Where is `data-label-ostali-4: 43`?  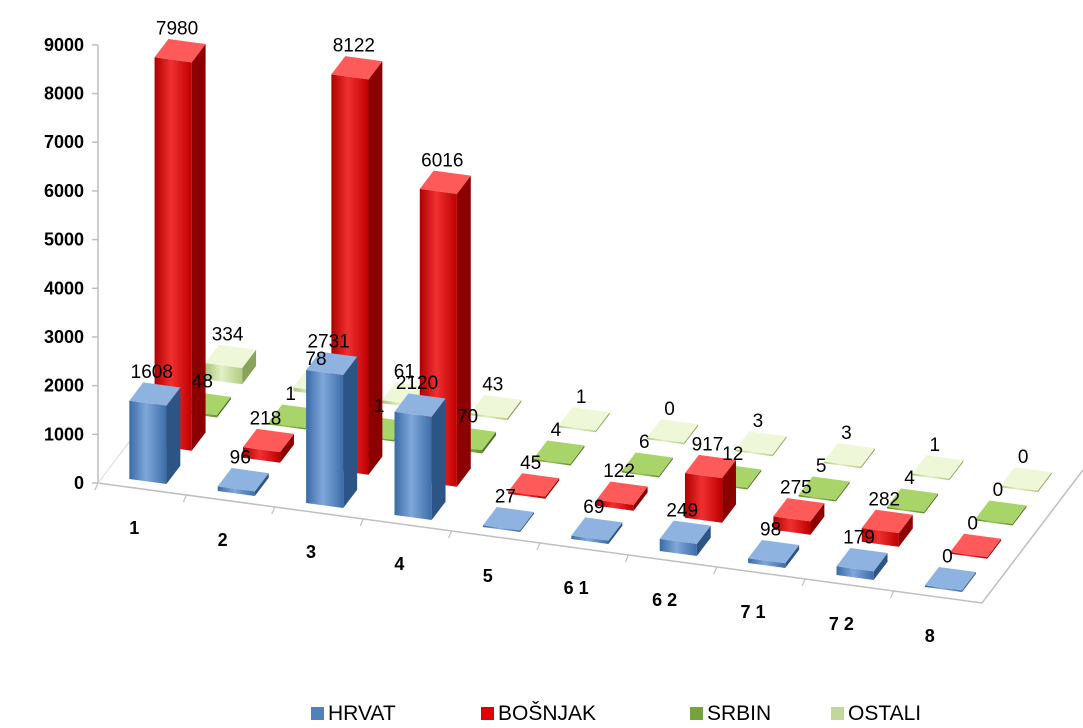
data-label-ostali-4: 43 is located at coordinates (492, 385).